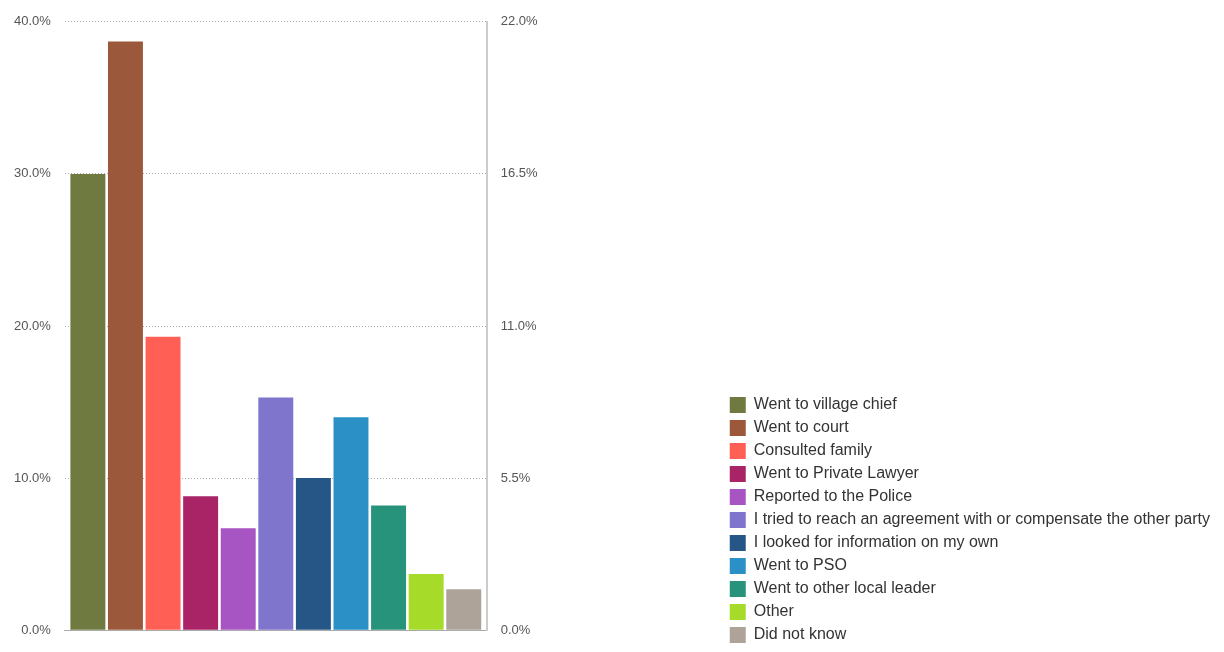  What do you see at coordinates (836, 473) in the screenshot?
I see `legend-label: Went to Private Lawyer` at bounding box center [836, 473].